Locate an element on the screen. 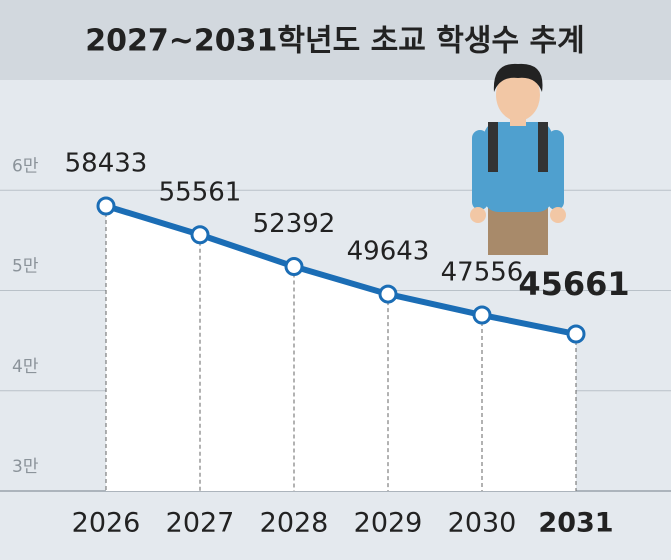 This screenshot has height=560, width=671. value-label: 52392 is located at coordinates (294, 224).